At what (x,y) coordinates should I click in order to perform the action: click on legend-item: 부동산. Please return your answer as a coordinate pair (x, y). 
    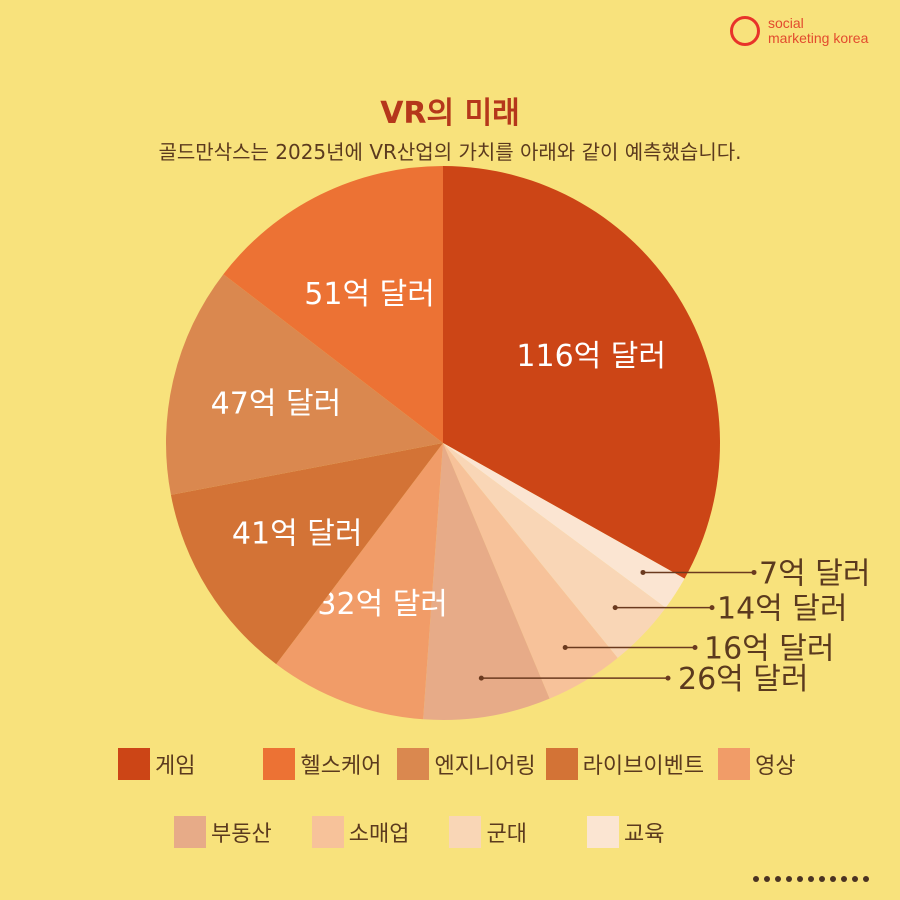
    Looking at the image, I should click on (223, 832).